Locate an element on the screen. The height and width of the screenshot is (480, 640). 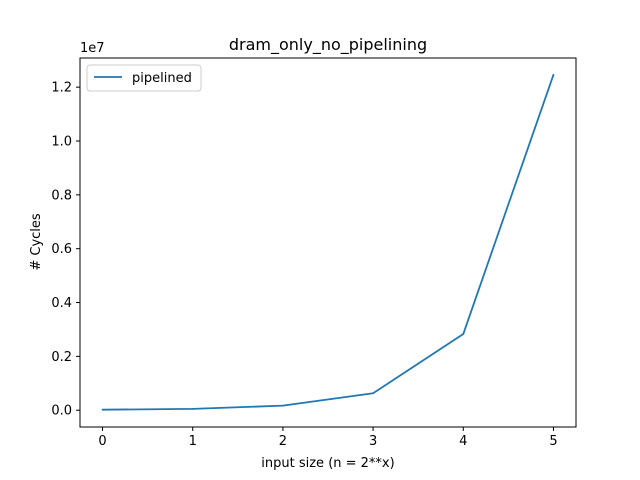
legend: pipelined is located at coordinates (144, 78).